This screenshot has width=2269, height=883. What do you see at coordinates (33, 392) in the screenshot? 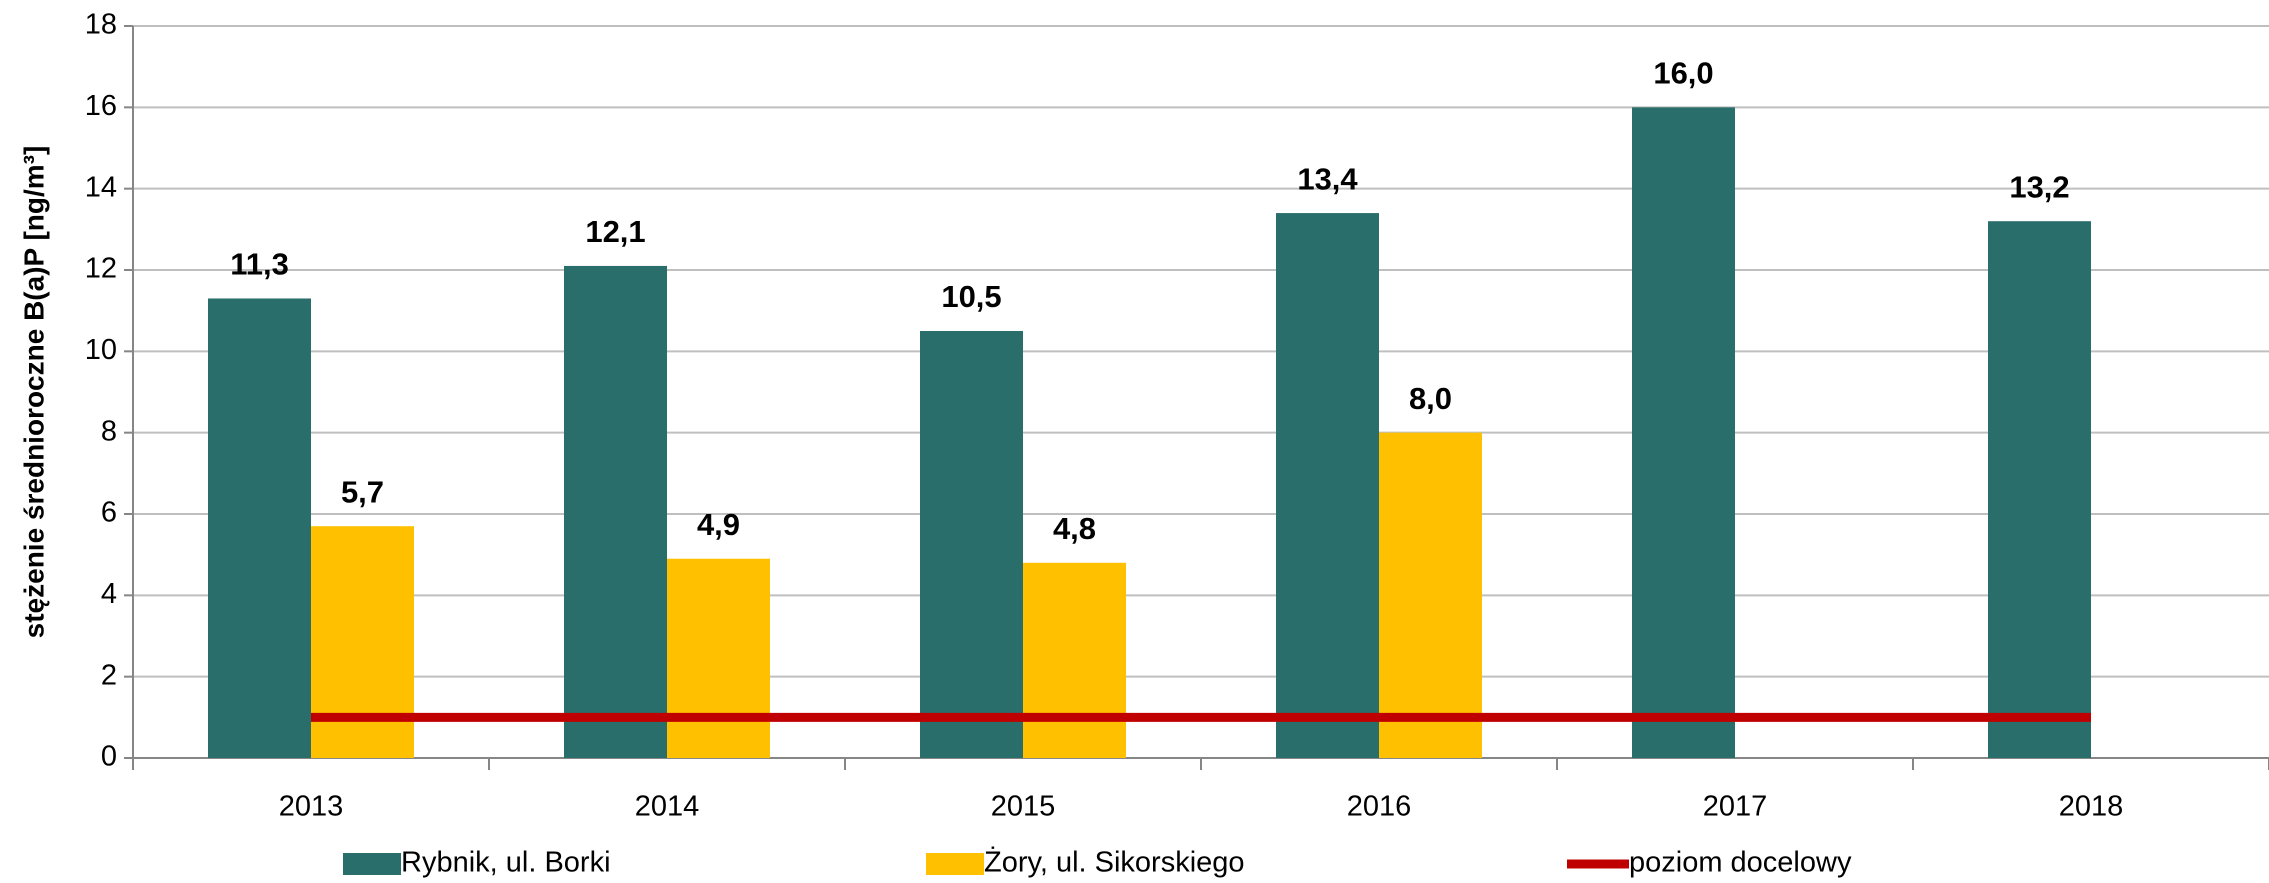
I see `y-axis-label: stężenie średnioroczne B(a)P [ng/m³]` at bounding box center [33, 392].